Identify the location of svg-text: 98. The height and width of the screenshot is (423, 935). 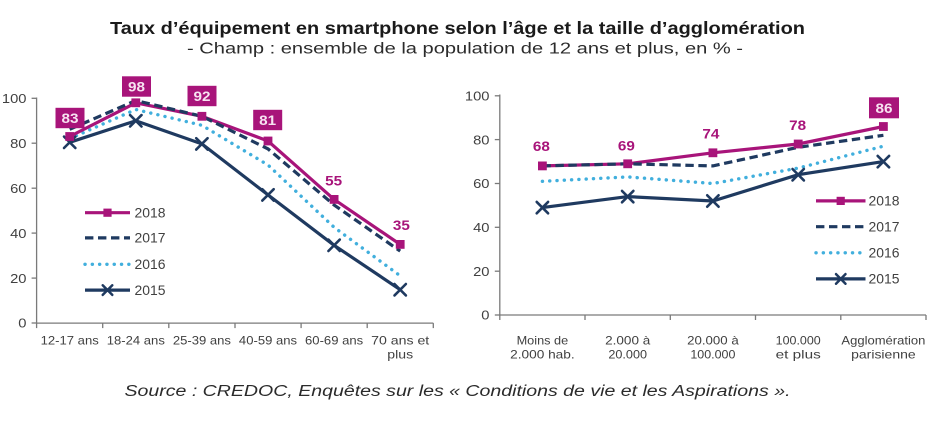
(136, 87).